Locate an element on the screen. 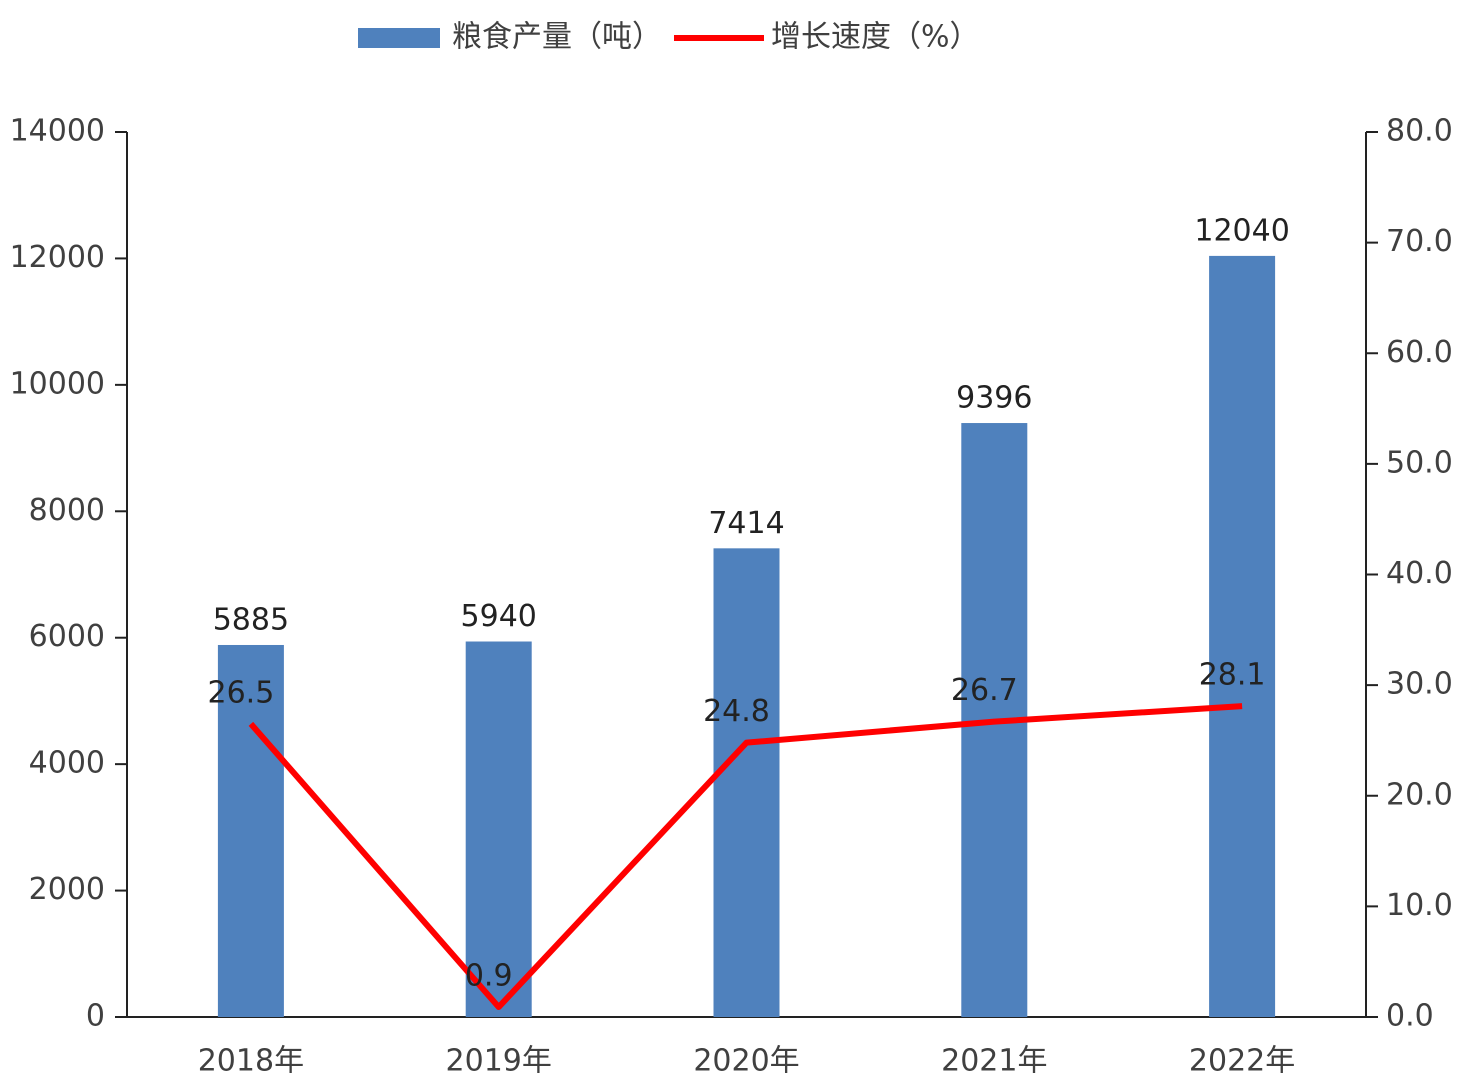 This screenshot has width=1468, height=1089. x-tick-label: 2020年 is located at coordinates (746, 1061).